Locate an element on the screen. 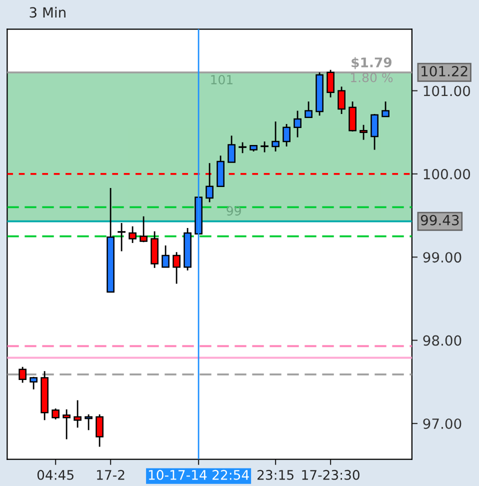 This screenshot has width=479, height=486. x-tick-label: 23:15 is located at coordinates (276, 475).